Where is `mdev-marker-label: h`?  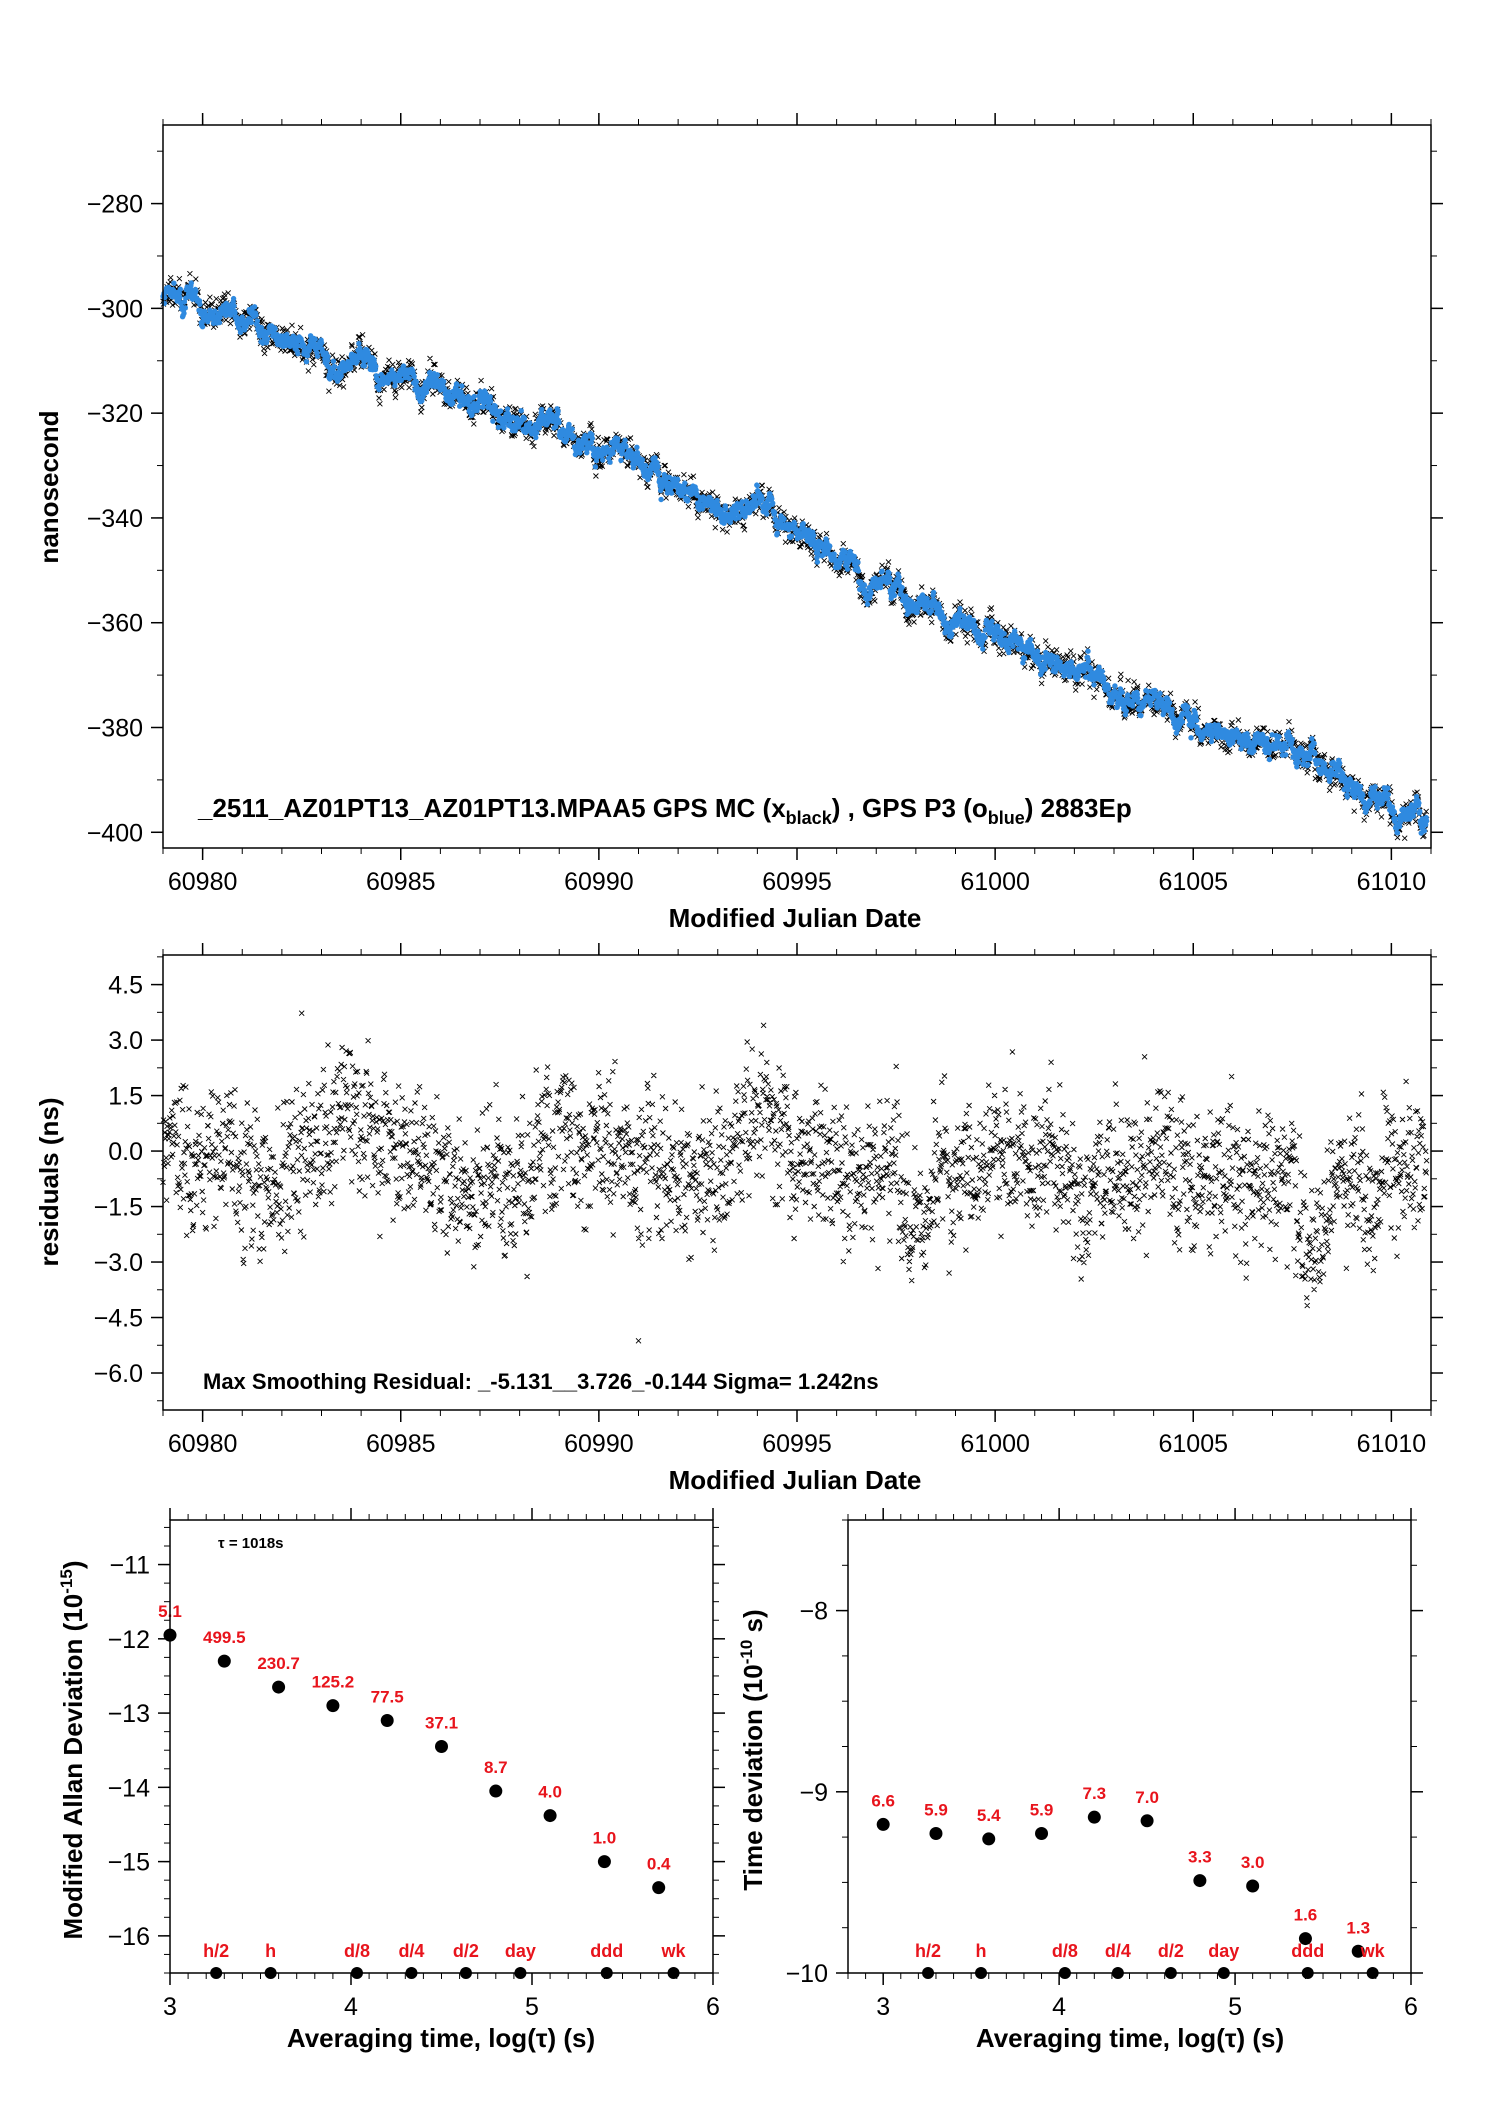 mdev-marker-label: h is located at coordinates (270, 1951).